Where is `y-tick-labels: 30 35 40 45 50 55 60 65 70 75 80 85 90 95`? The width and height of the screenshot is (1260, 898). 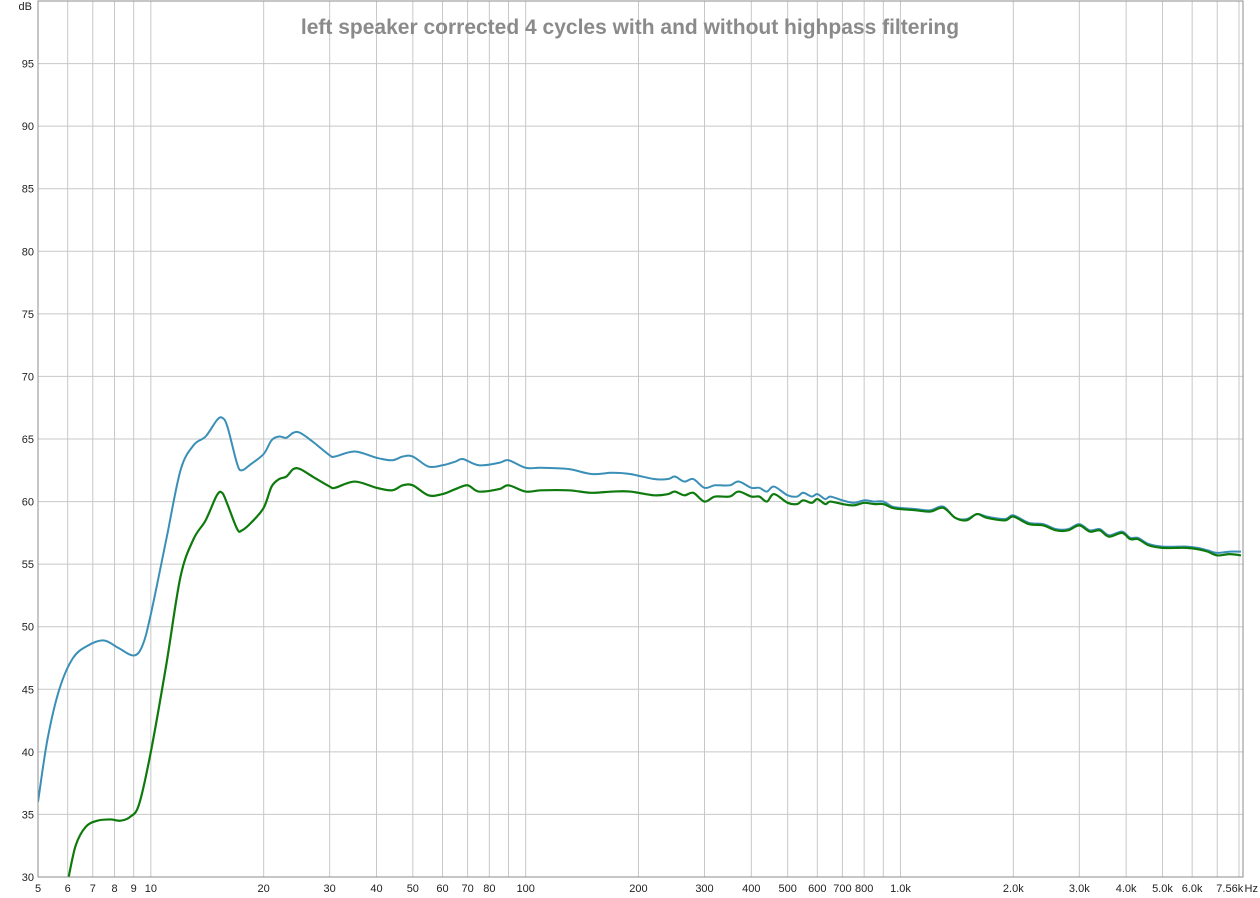
y-tick-labels: 30 35 40 45 50 55 60 65 70 75 80 85 90 95 is located at coordinates (28, 471).